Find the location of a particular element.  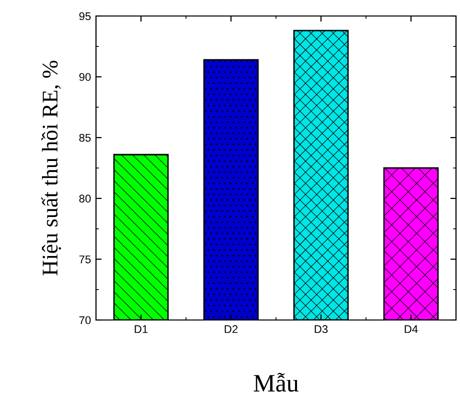

x-tick-label: D4 is located at coordinates (411, 329).